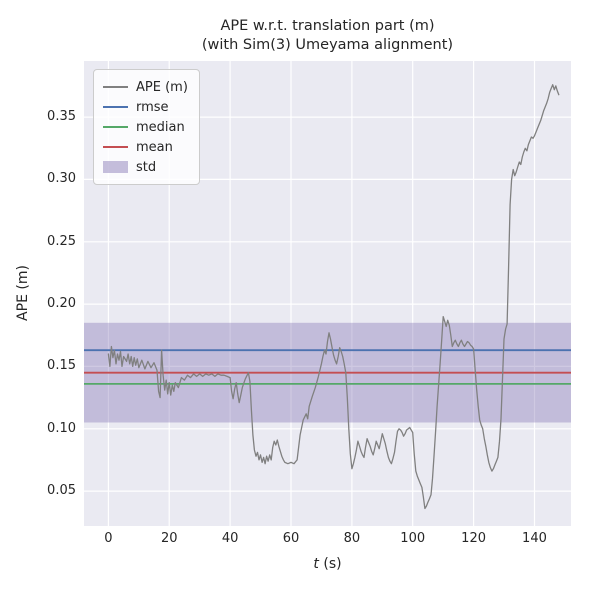  I want to click on y-axis-ticks: 0.05 0.10 0.15 0.20 0.25 0.30 0.35, so click(38, 293).